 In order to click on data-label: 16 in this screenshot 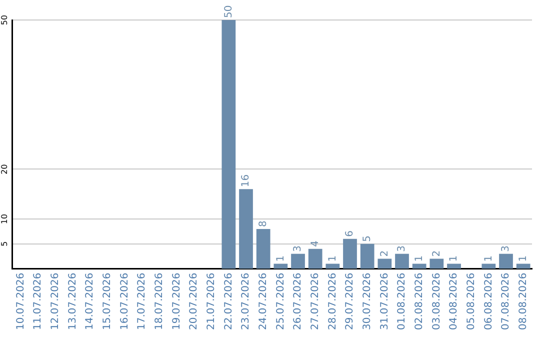, I will do `click(246, 181)`.